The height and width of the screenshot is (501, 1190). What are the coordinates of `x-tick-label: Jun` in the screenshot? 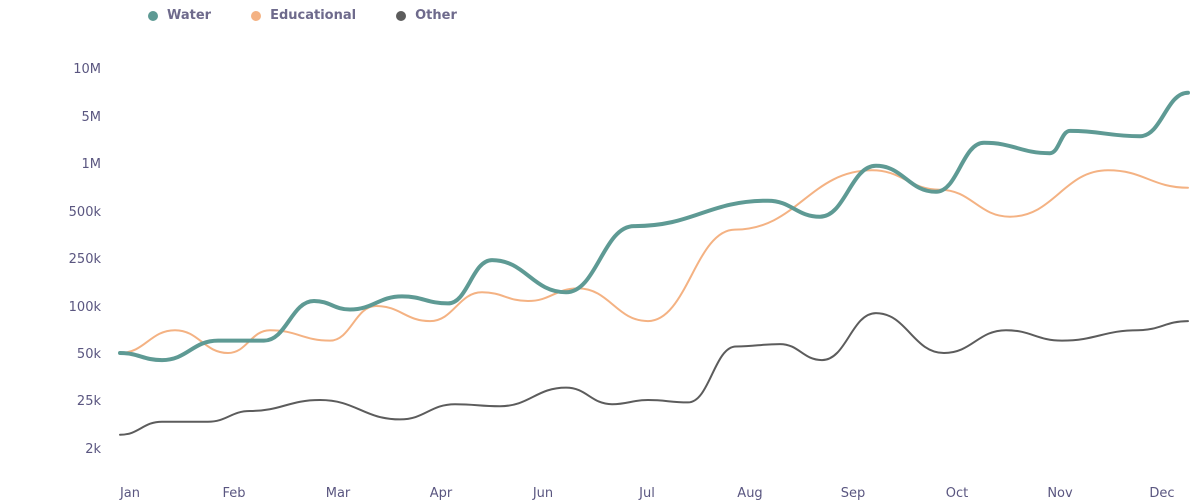 It's located at (542, 493).